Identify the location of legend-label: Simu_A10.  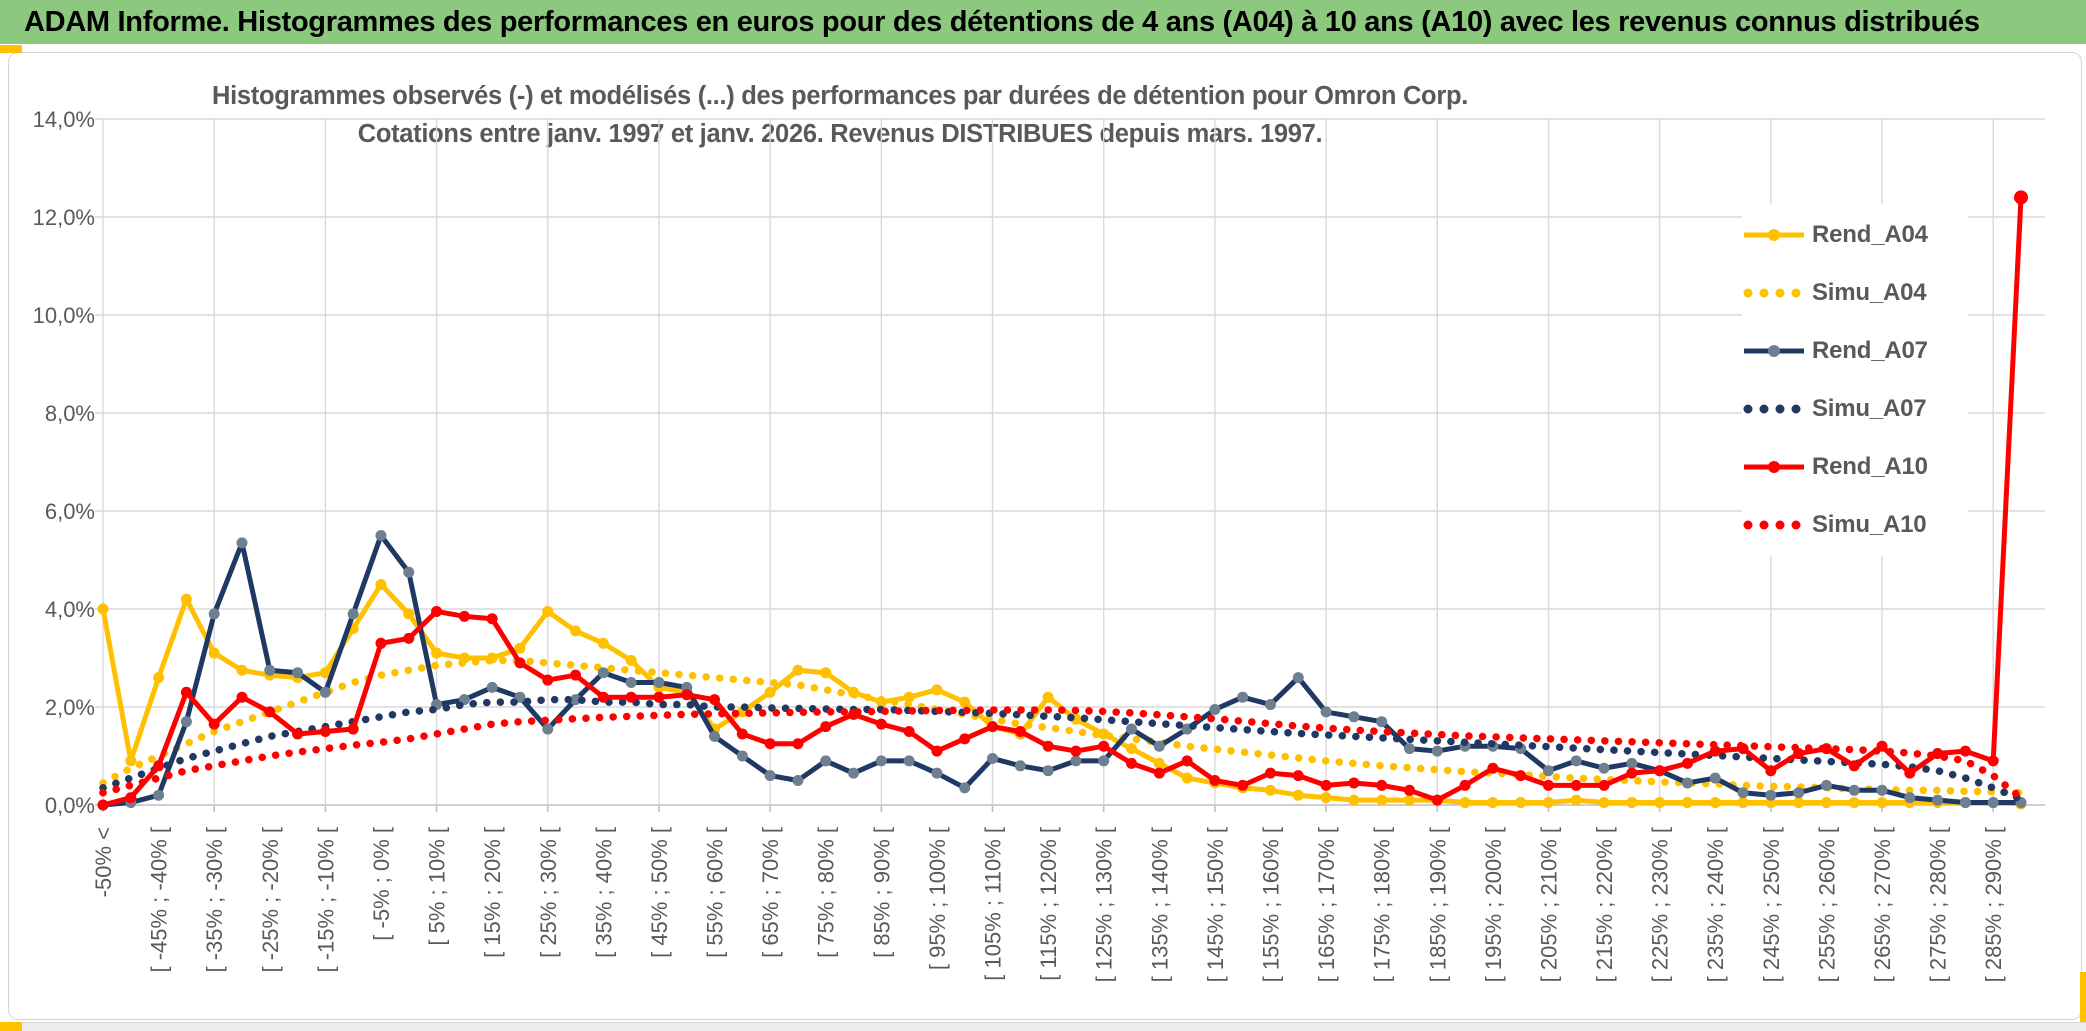
(1869, 524).